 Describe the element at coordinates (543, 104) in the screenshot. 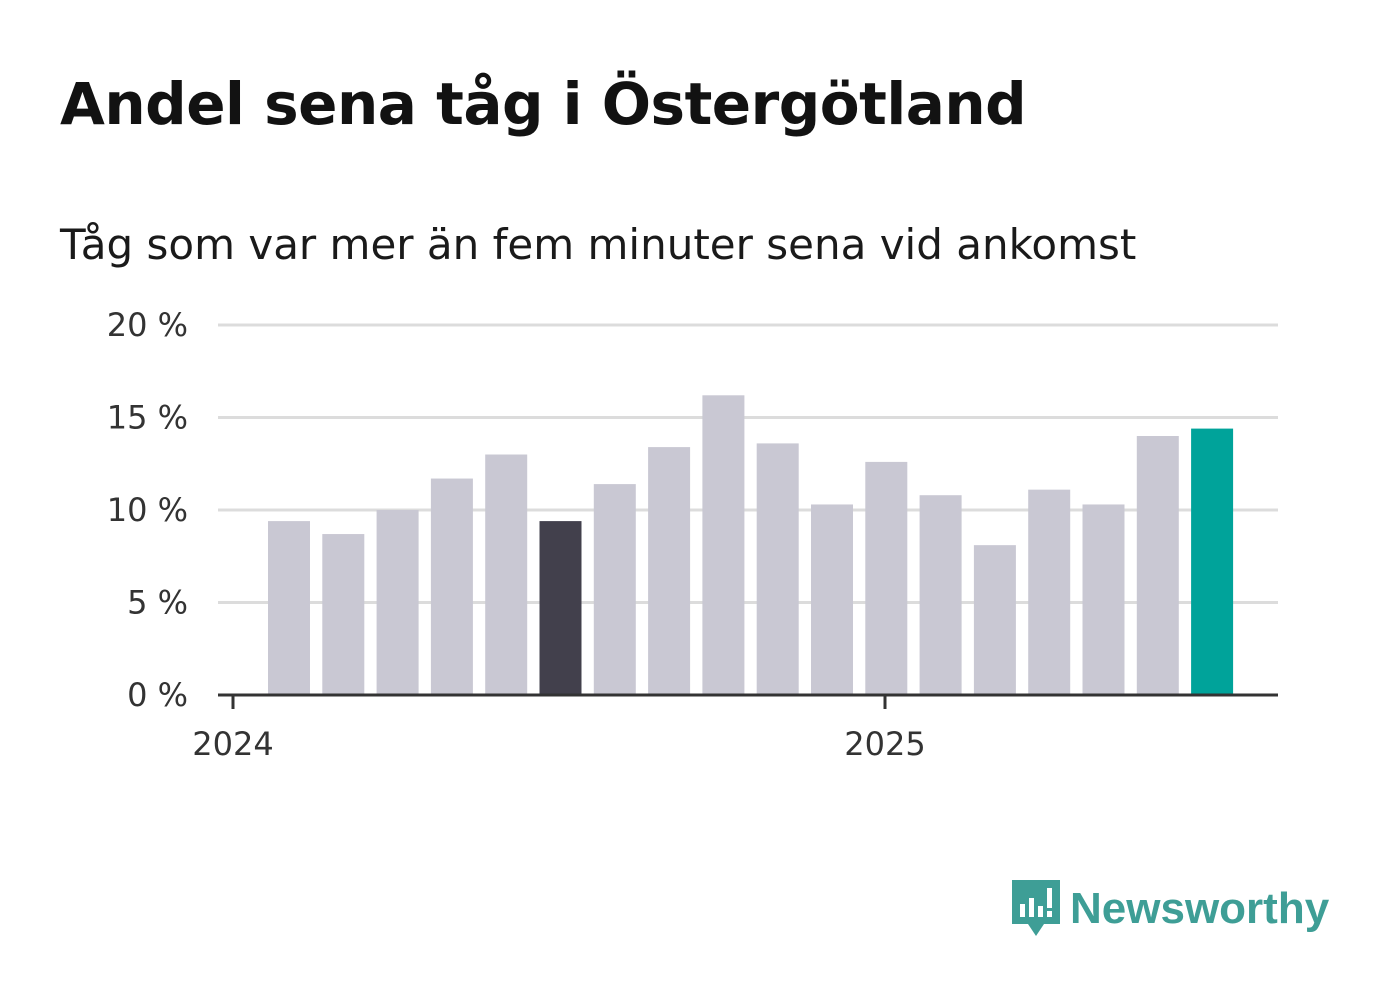

I see `chart-title: Andel sena tåg i Östergötland` at that location.